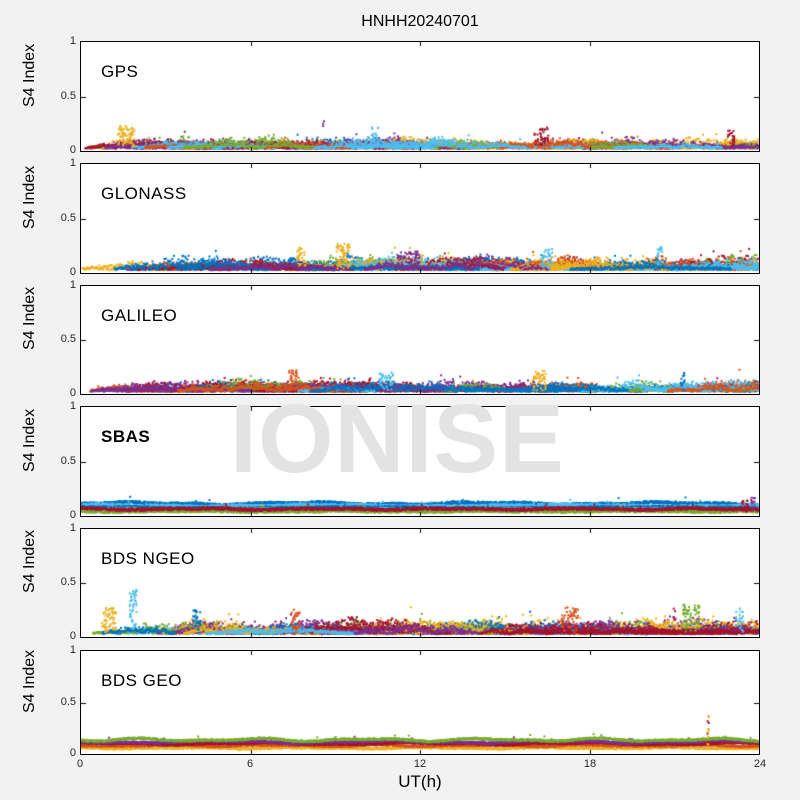  What do you see at coordinates (760, 764) in the screenshot?
I see `x-tick-label: 24` at bounding box center [760, 764].